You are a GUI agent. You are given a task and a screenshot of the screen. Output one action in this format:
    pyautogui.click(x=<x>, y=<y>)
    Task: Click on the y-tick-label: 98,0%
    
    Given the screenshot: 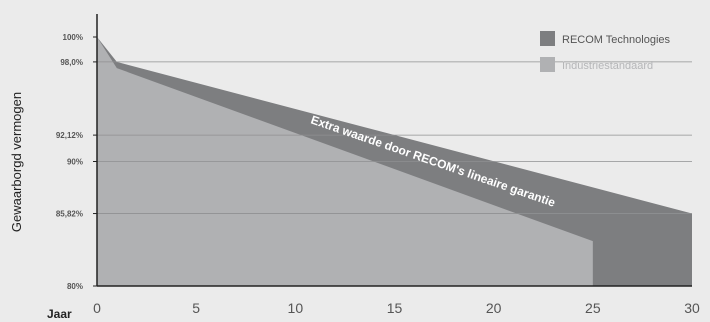 What is the action you would take?
    pyautogui.click(x=71, y=62)
    